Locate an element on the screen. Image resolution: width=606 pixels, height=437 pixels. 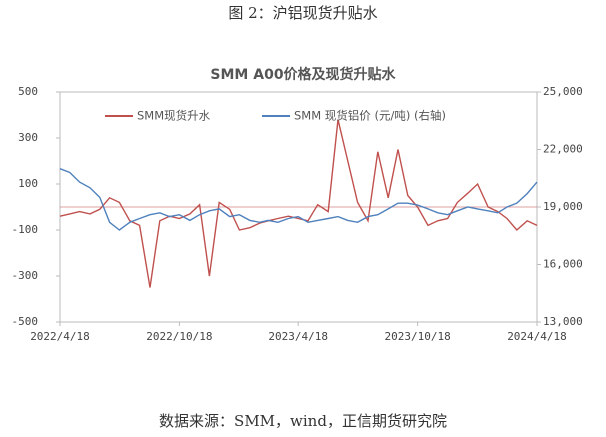
x-tick-label: 2024/4/18 is located at coordinates (537, 336).